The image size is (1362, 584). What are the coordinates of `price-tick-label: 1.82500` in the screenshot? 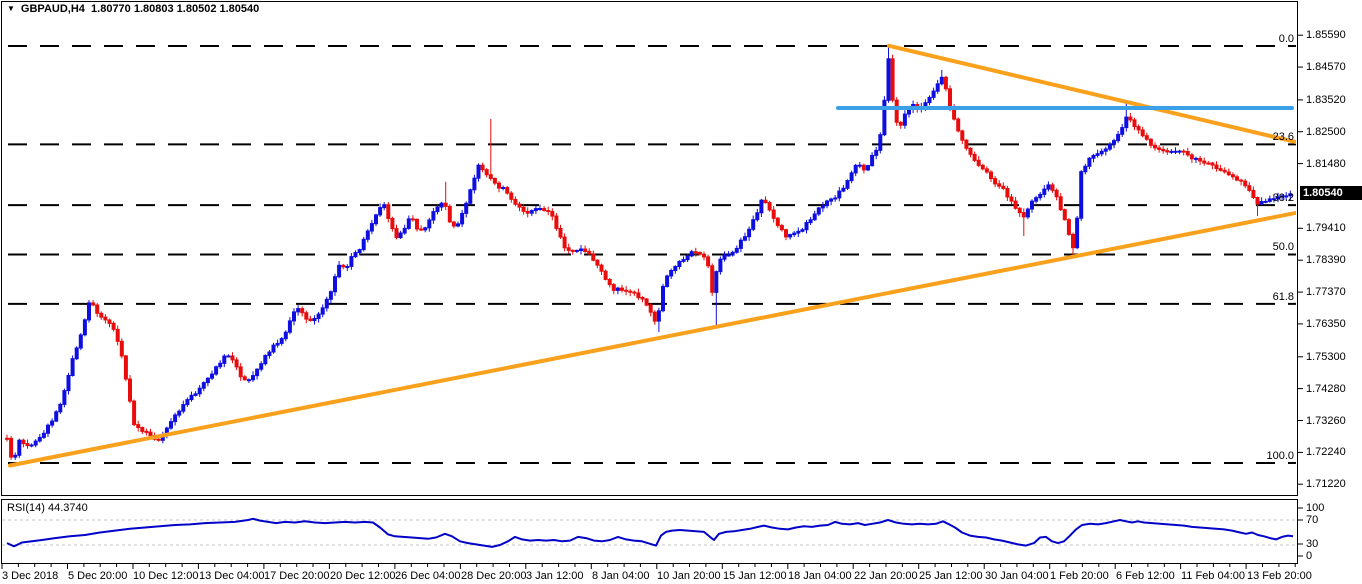 It's located at (1326, 132).